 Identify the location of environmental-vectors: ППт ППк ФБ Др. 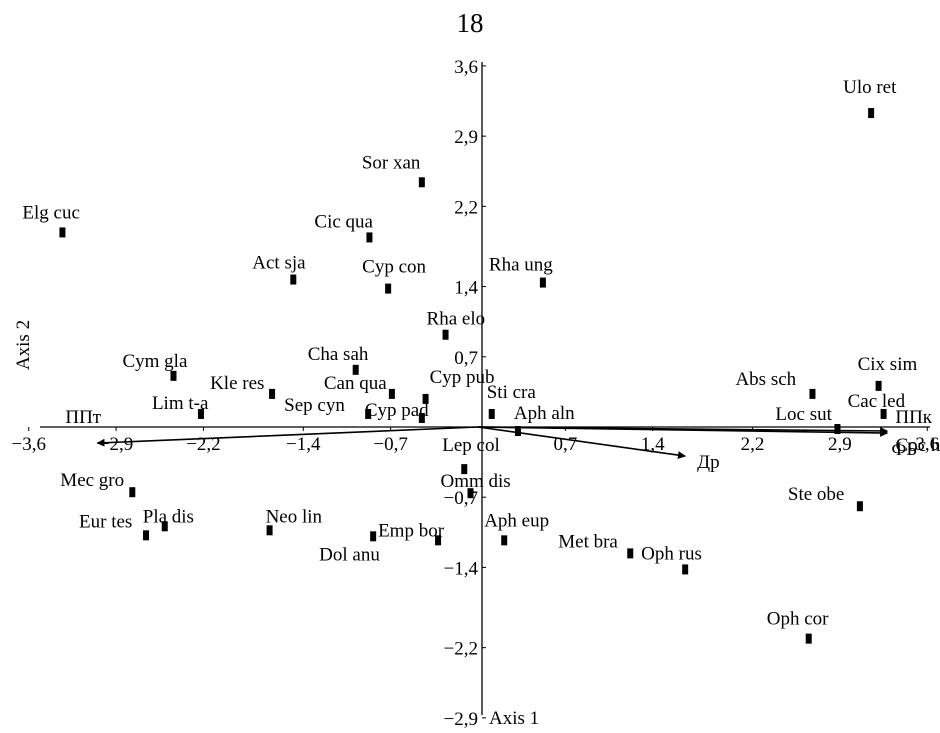
(498, 440).